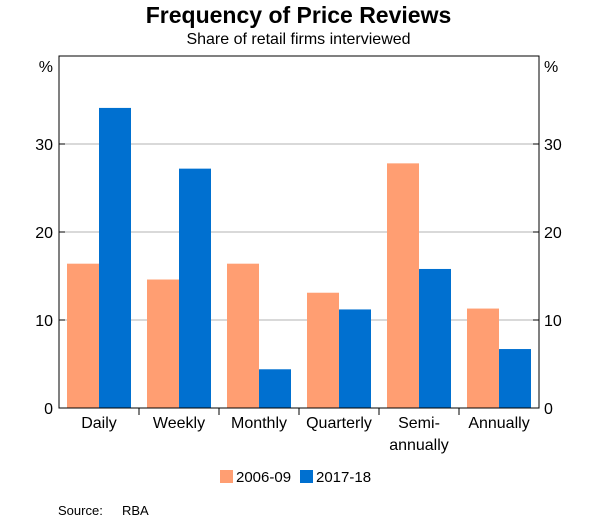 This screenshot has width=597, height=522. Describe the element at coordinates (179, 423) in the screenshot. I see `category-label: Weekly` at that location.